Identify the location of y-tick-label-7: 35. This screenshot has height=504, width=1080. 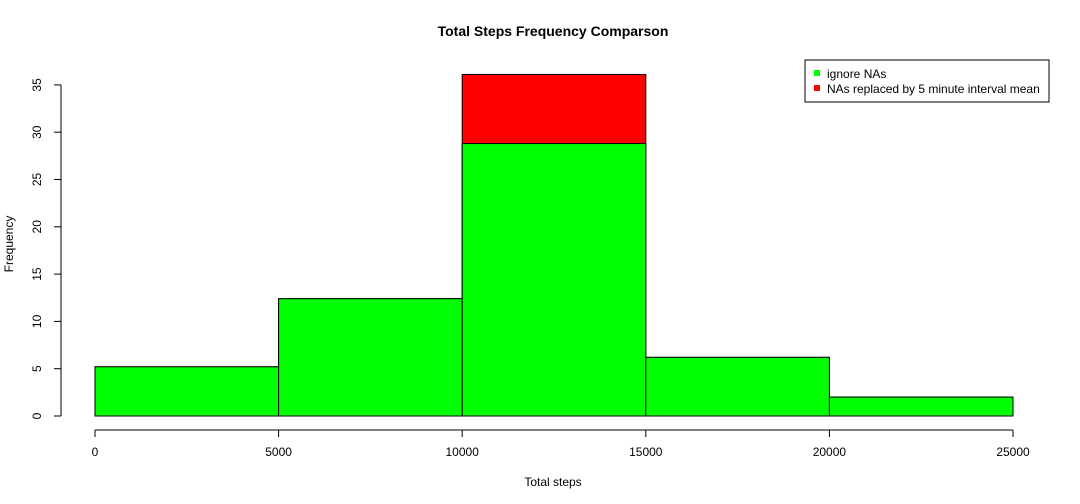
(37, 85).